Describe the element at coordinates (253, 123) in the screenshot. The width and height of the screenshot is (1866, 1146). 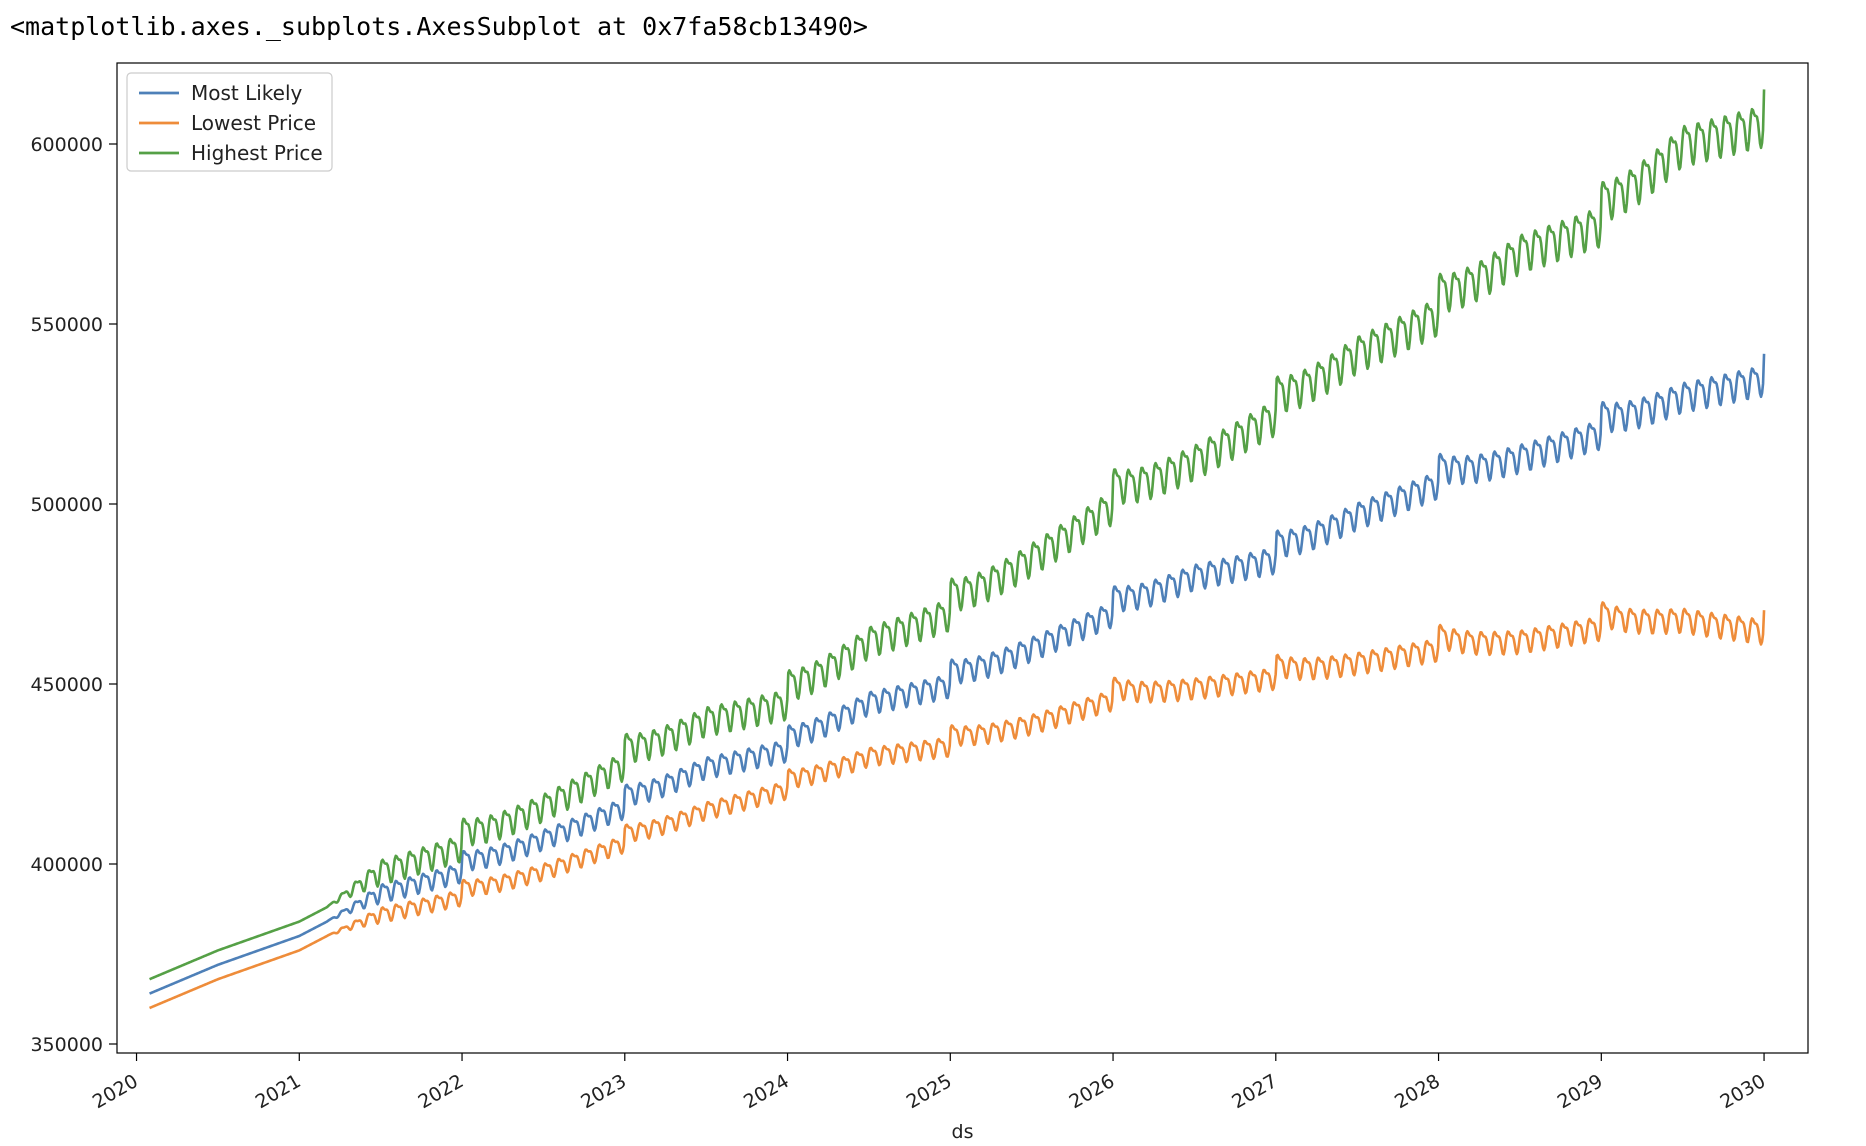
I see `legend-entry: Lowest Price` at that location.